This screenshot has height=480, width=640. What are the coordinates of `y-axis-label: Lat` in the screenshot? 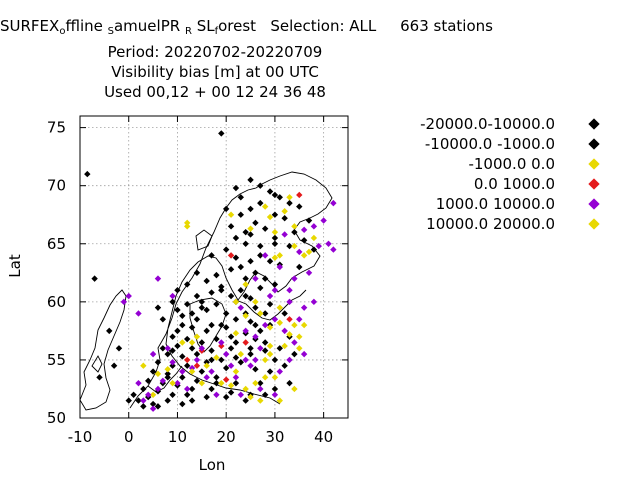 It's located at (15, 266).